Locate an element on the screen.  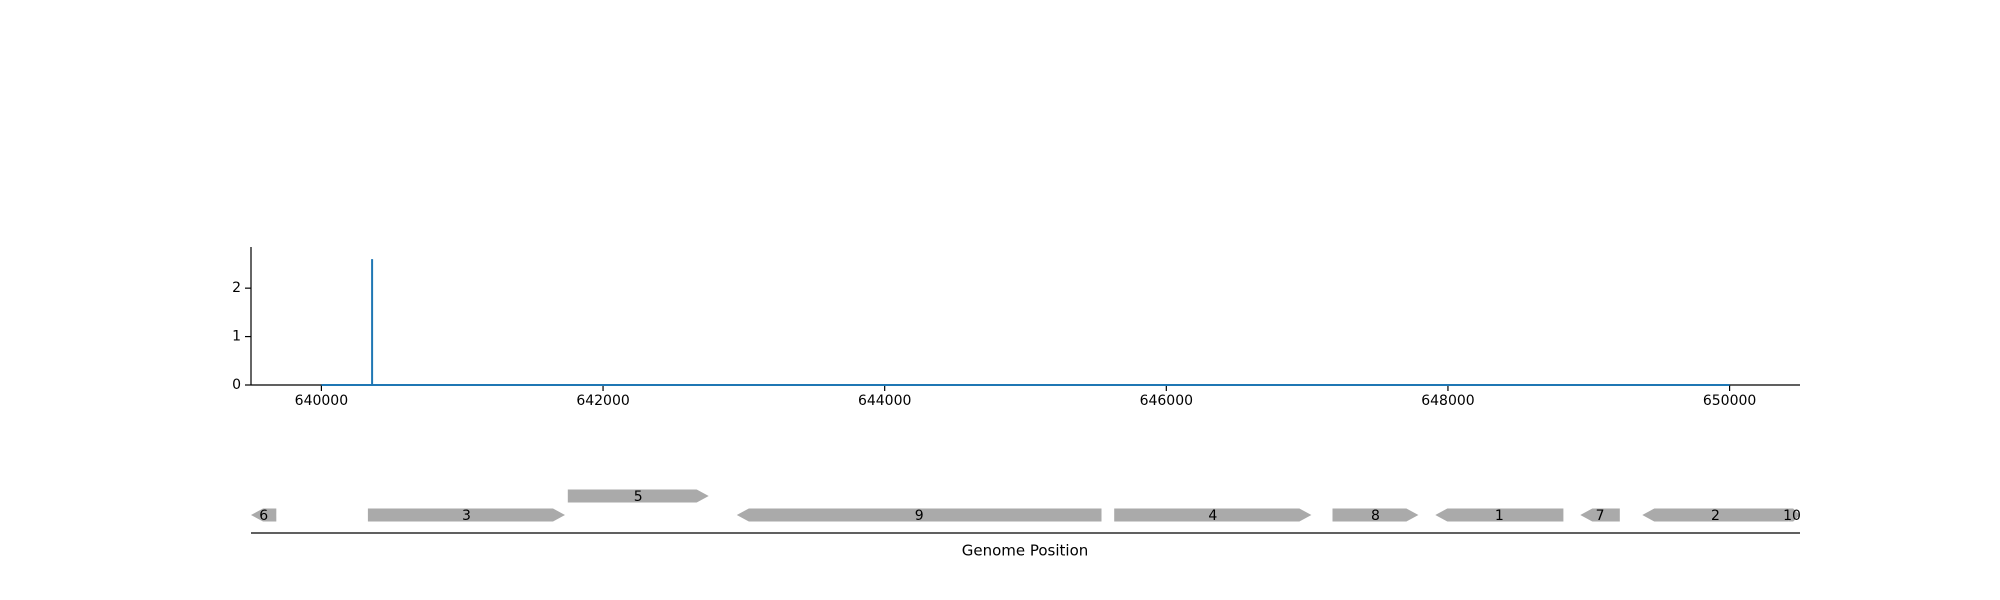
gene-label: 4 is located at coordinates (1212, 516).